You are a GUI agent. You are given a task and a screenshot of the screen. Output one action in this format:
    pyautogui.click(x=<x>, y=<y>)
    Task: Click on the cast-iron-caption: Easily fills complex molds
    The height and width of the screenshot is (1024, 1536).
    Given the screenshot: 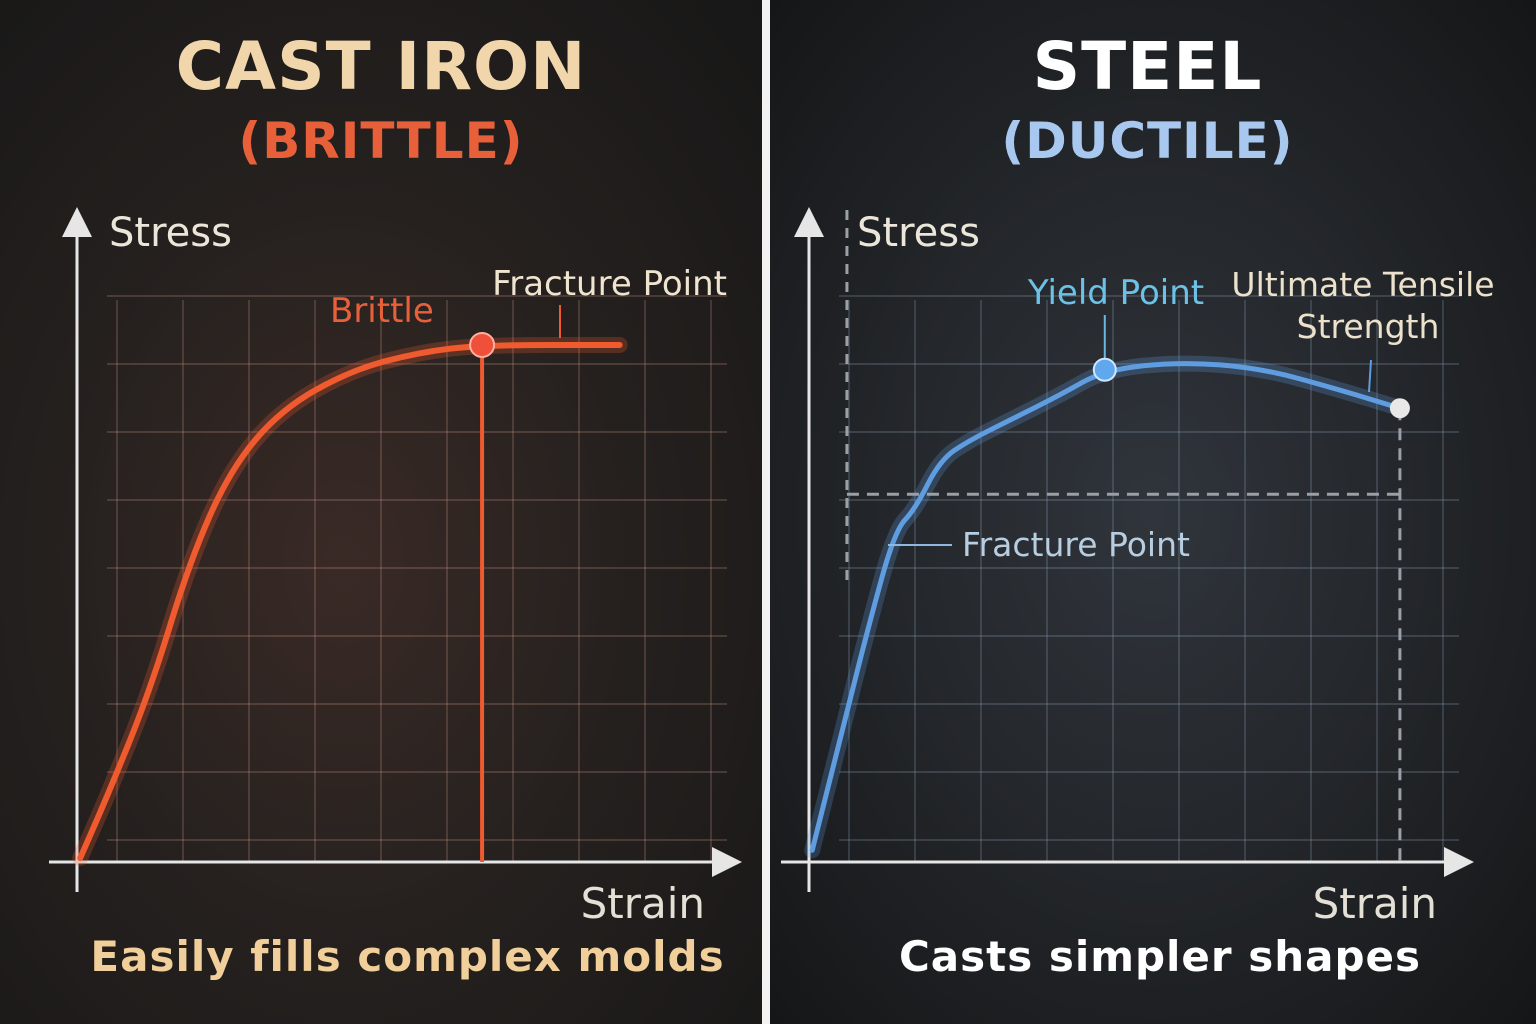 What is the action you would take?
    pyautogui.click(x=407, y=956)
    